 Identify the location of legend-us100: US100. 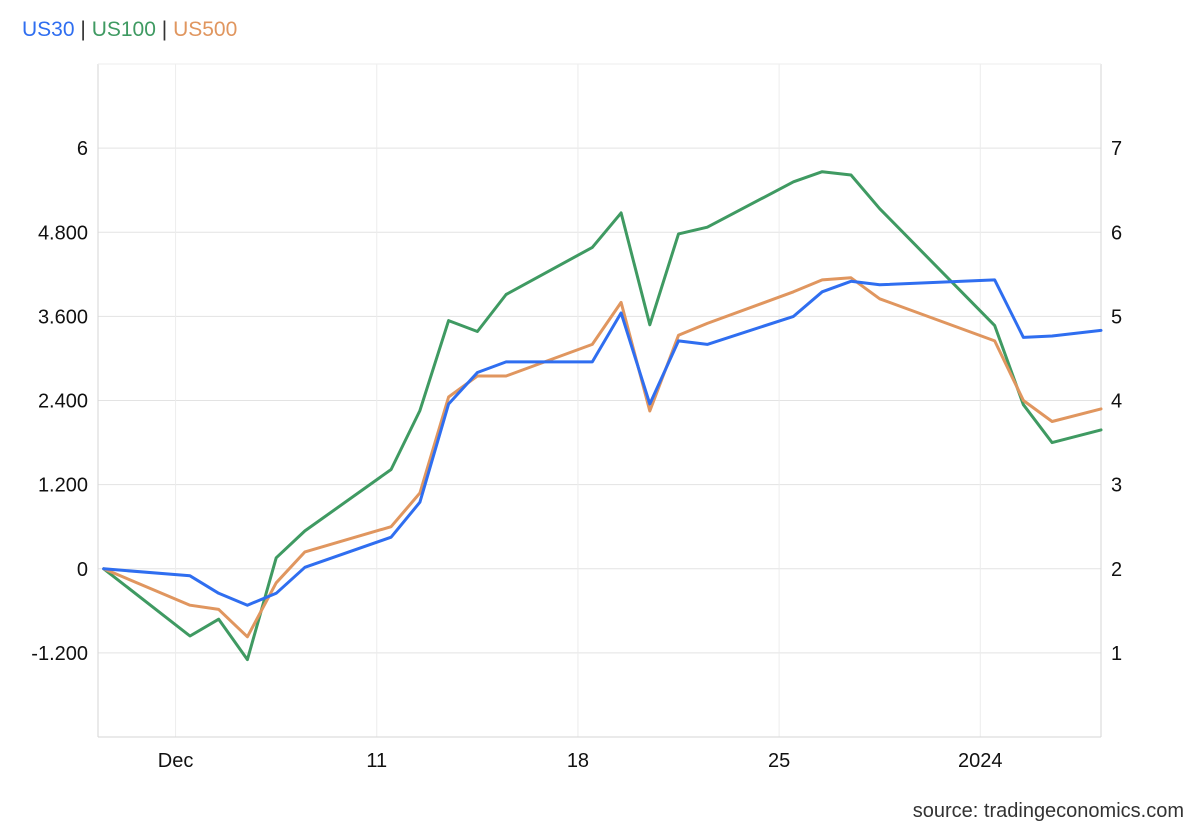
(123, 29).